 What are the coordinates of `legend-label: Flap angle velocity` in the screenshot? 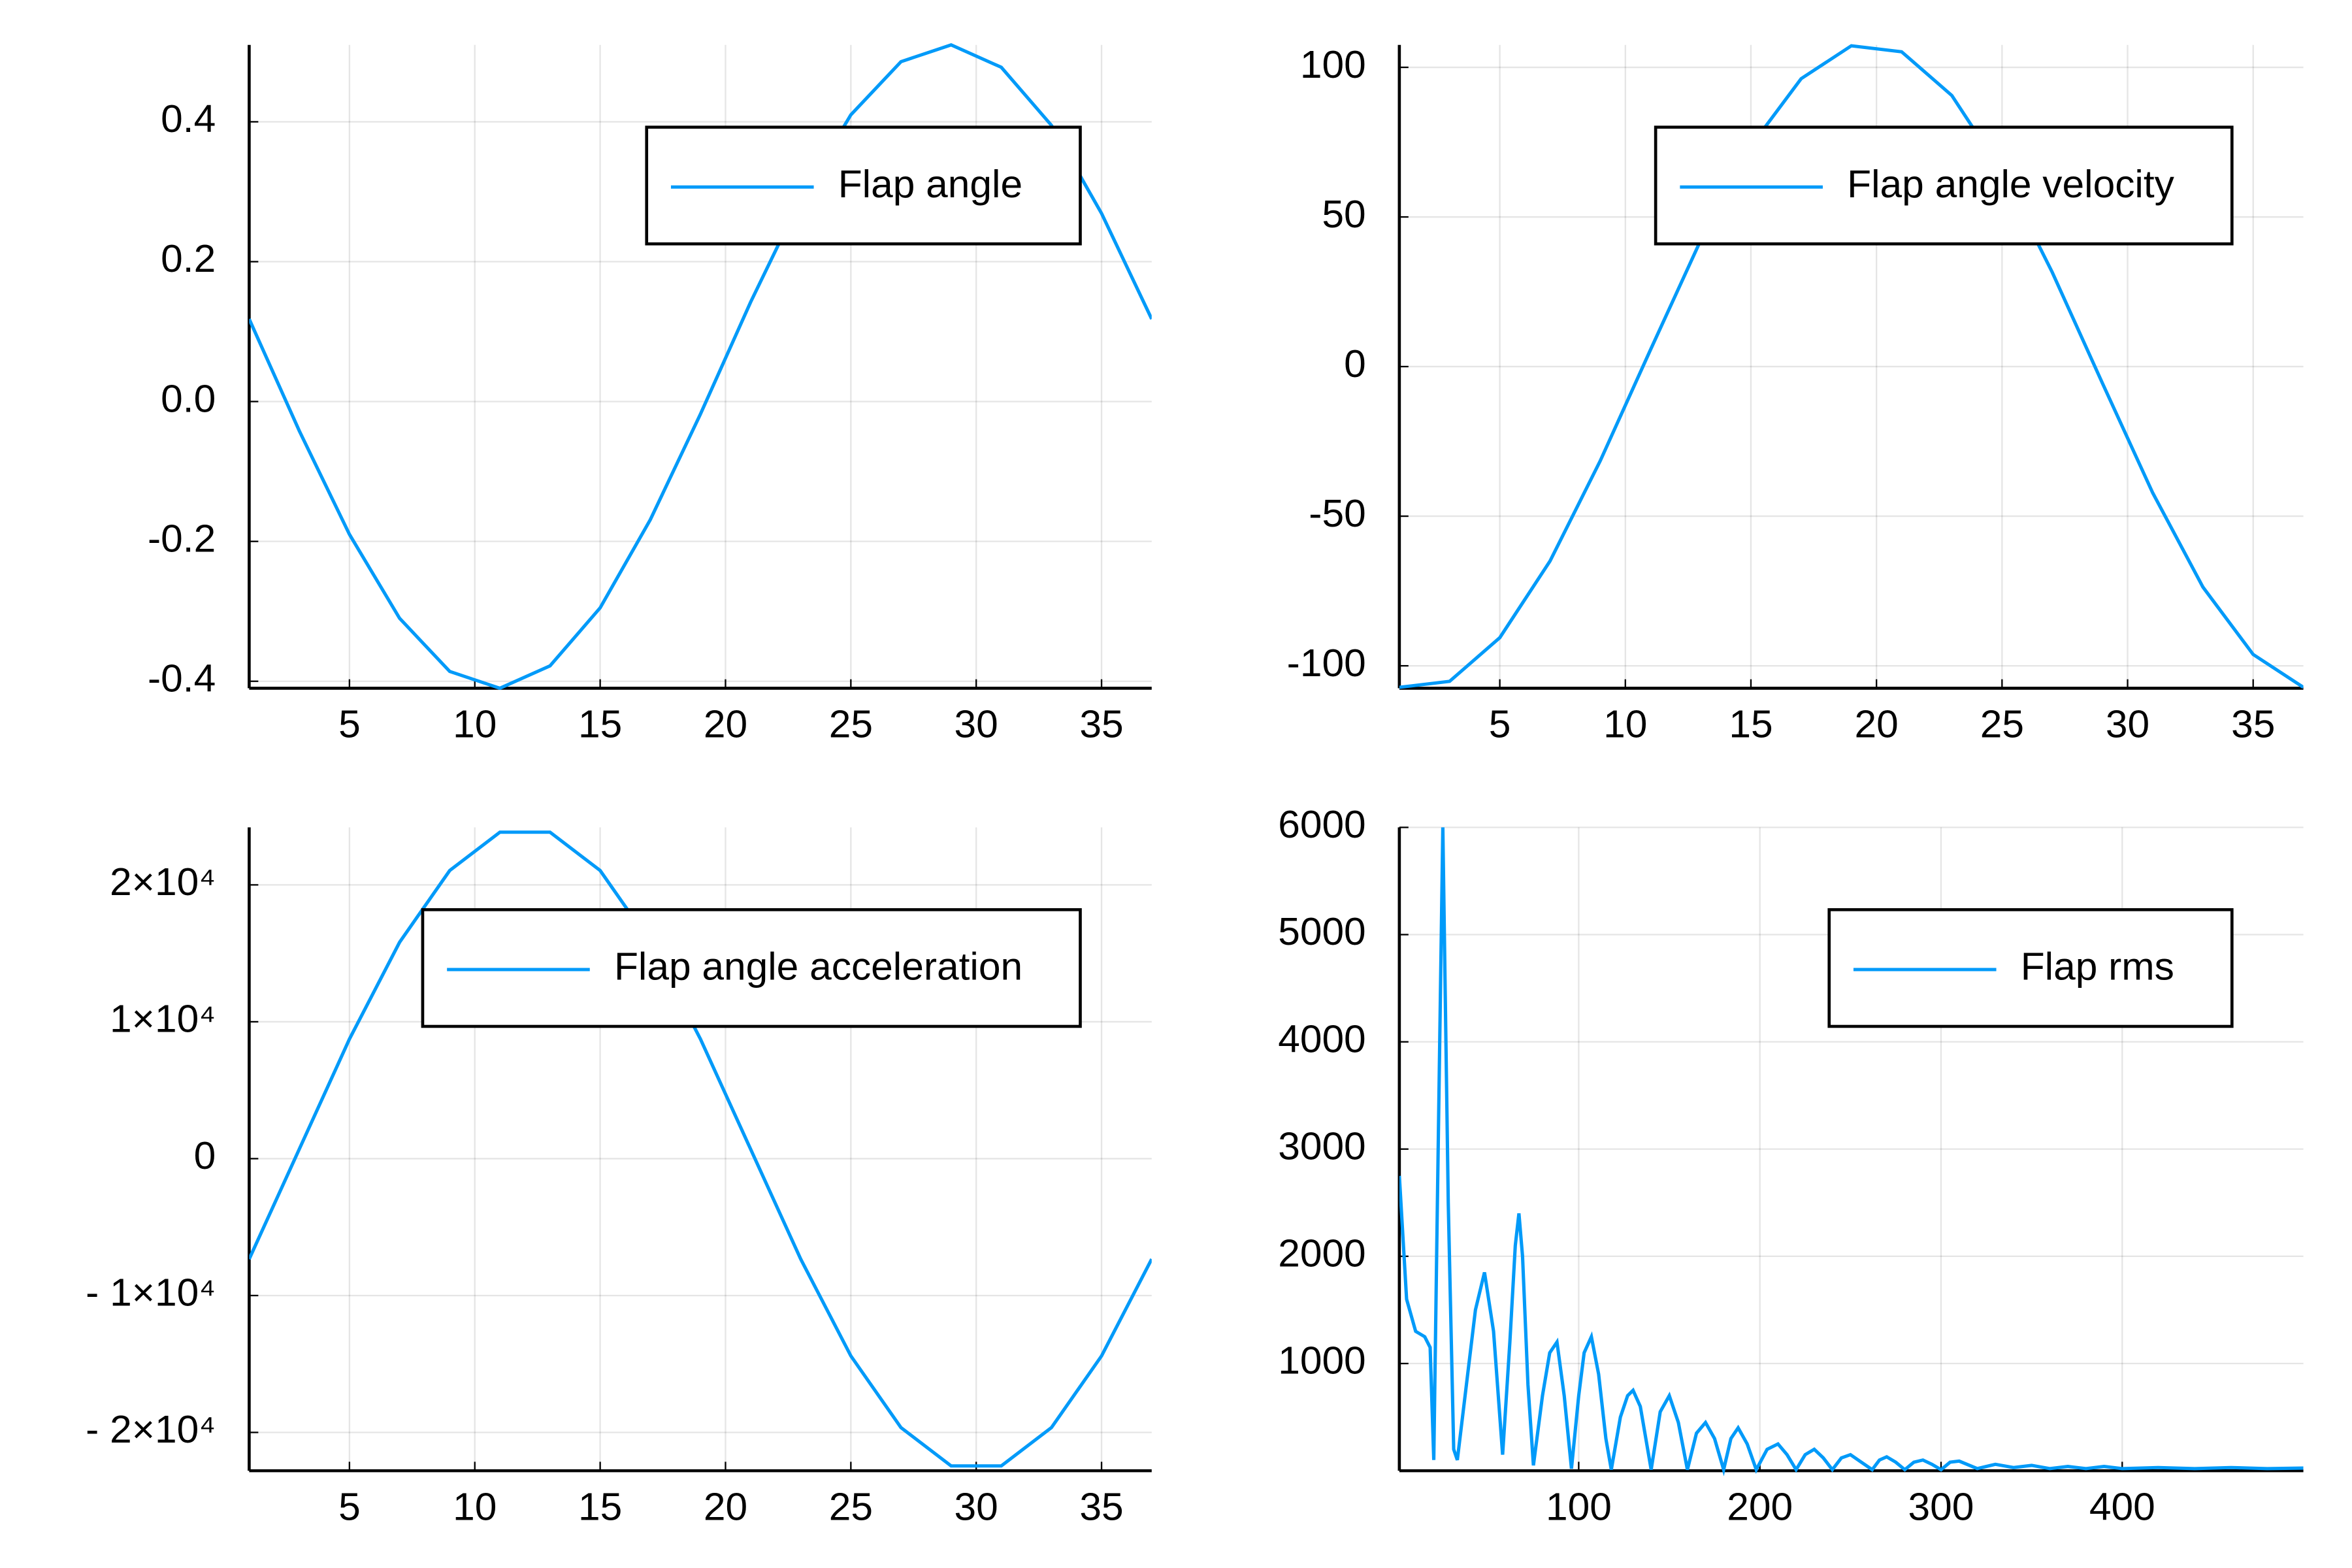 It's located at (2010, 183).